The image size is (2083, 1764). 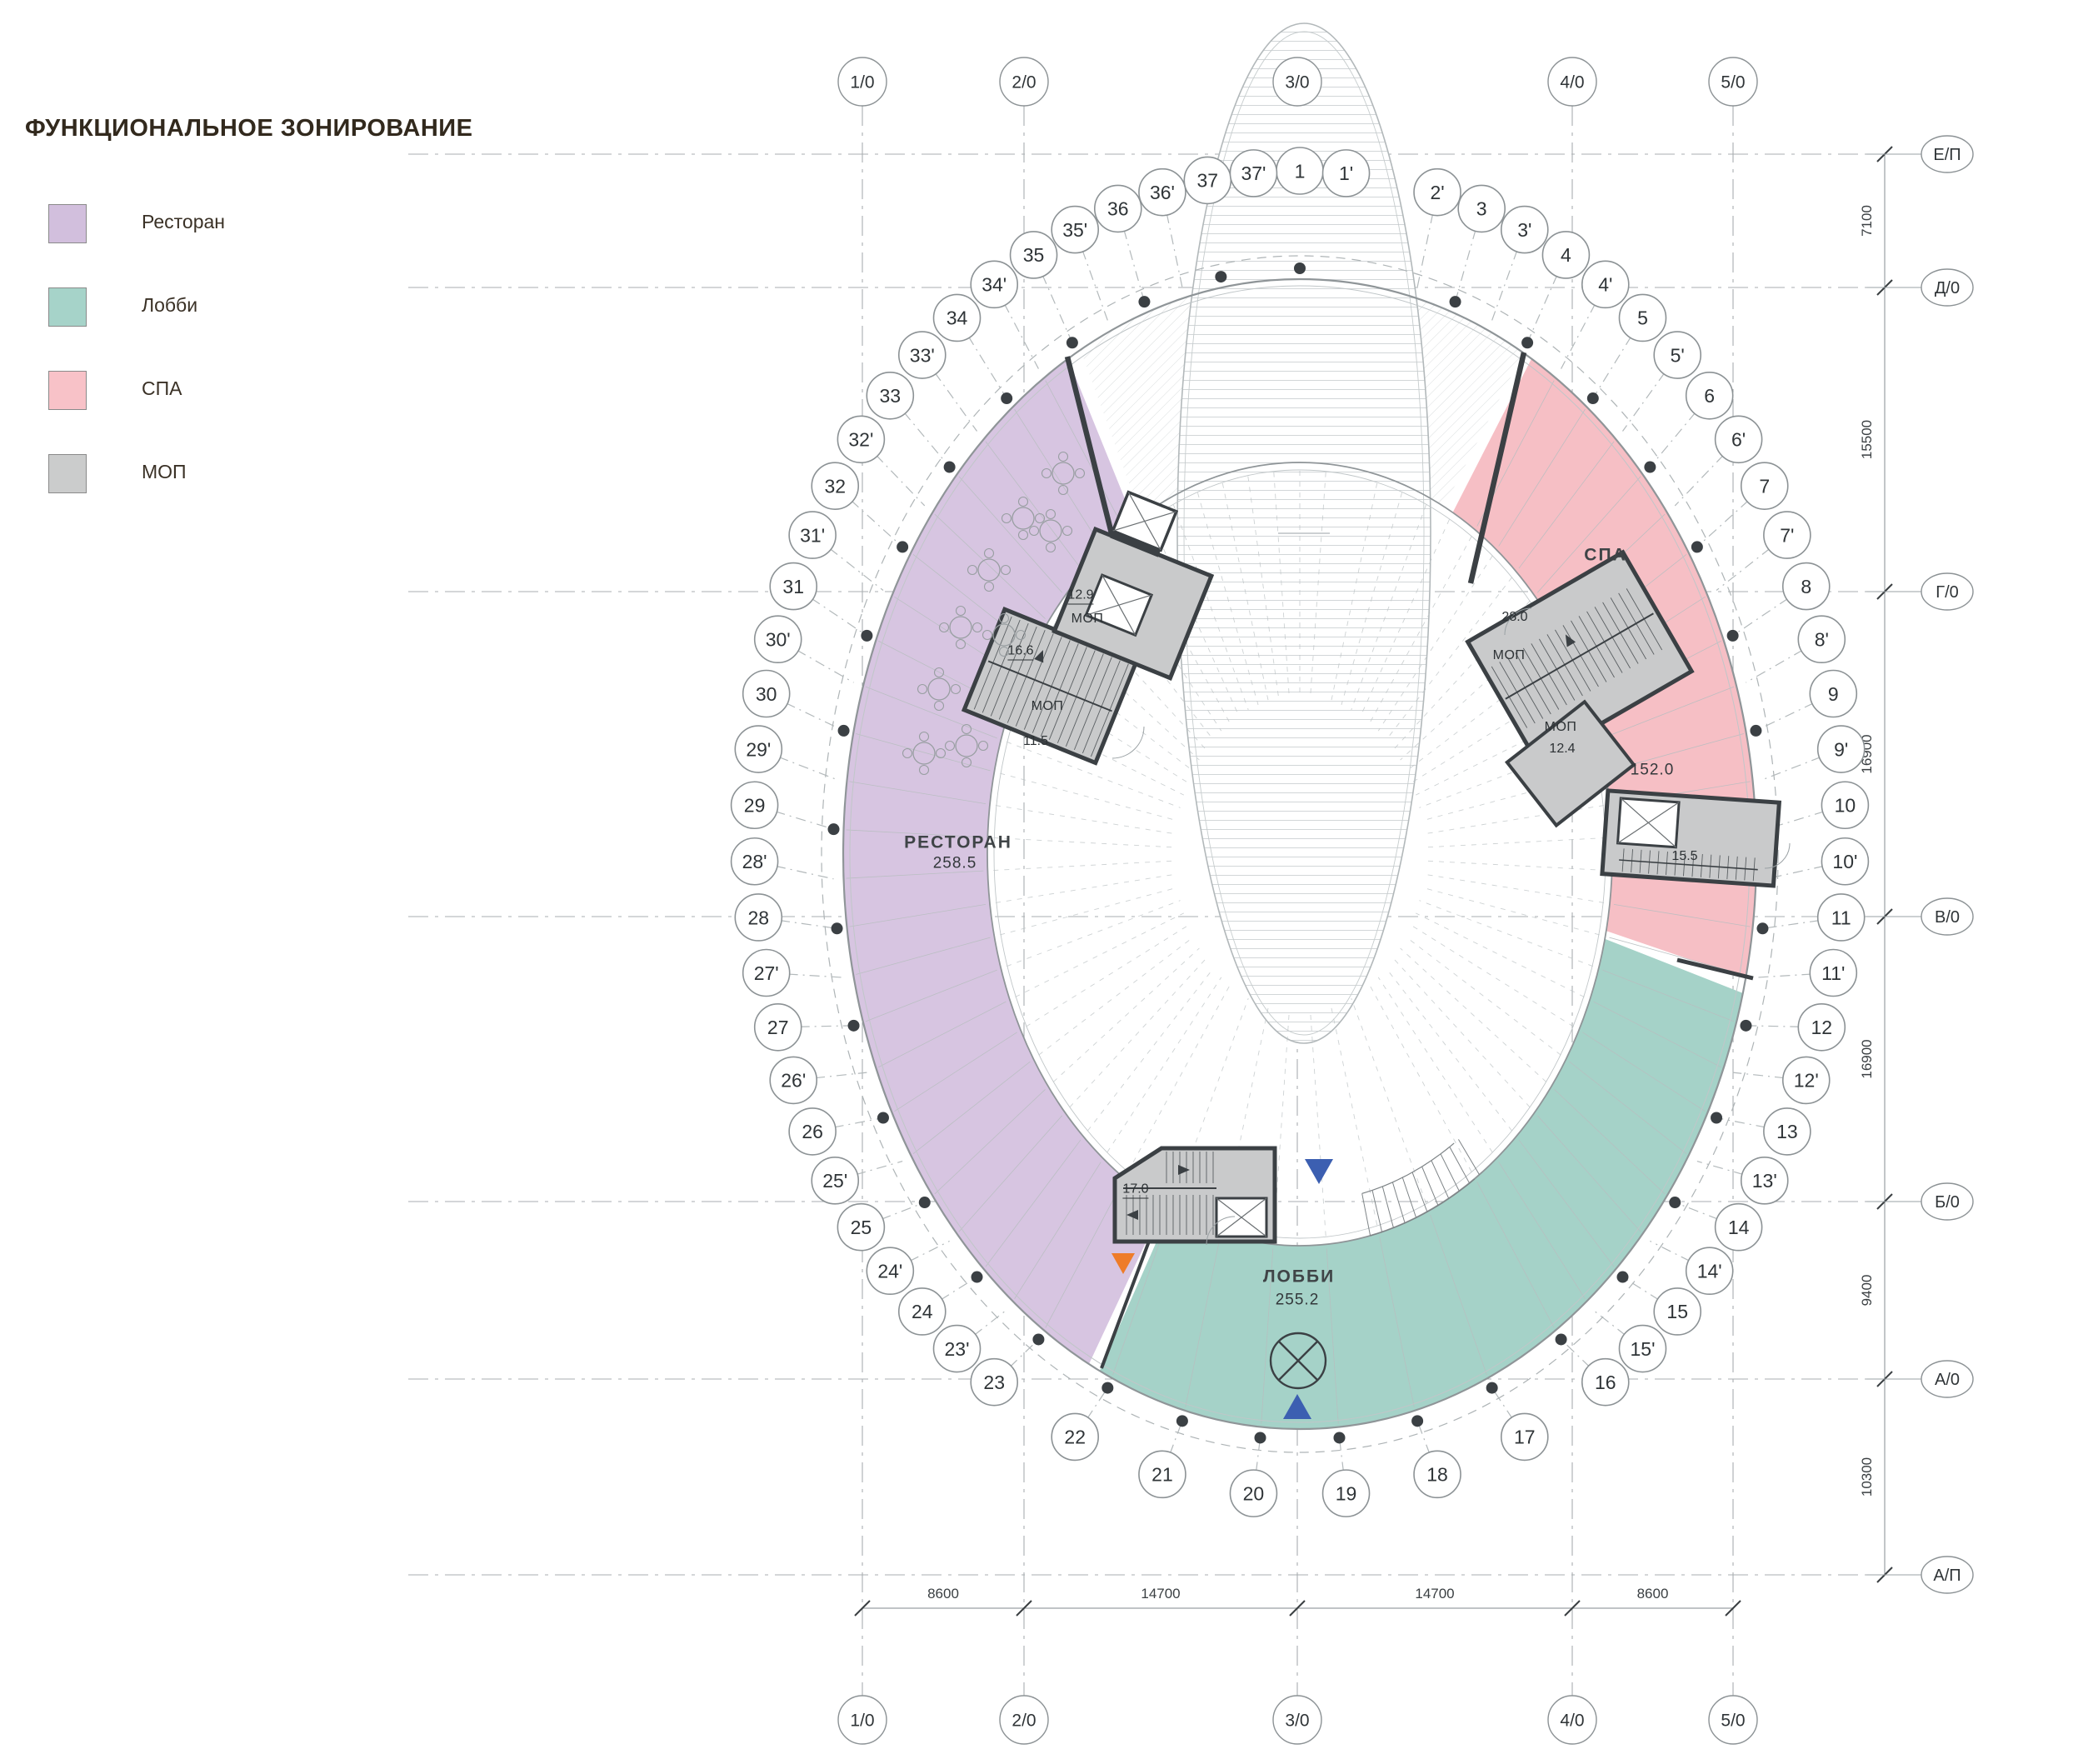 I want to click on axis-bubble-label: В/0, so click(x=1948, y=917).